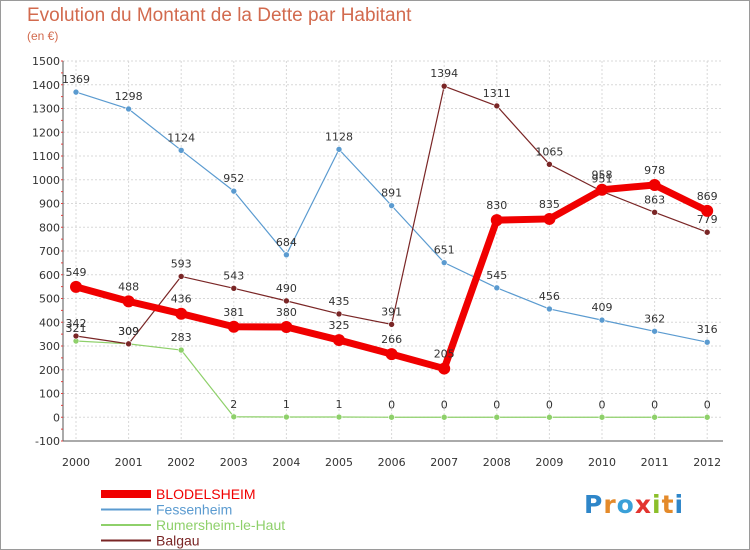 This screenshot has width=750, height=550. Describe the element at coordinates (46, 85) in the screenshot. I see `y-tick-label: 1400` at that location.